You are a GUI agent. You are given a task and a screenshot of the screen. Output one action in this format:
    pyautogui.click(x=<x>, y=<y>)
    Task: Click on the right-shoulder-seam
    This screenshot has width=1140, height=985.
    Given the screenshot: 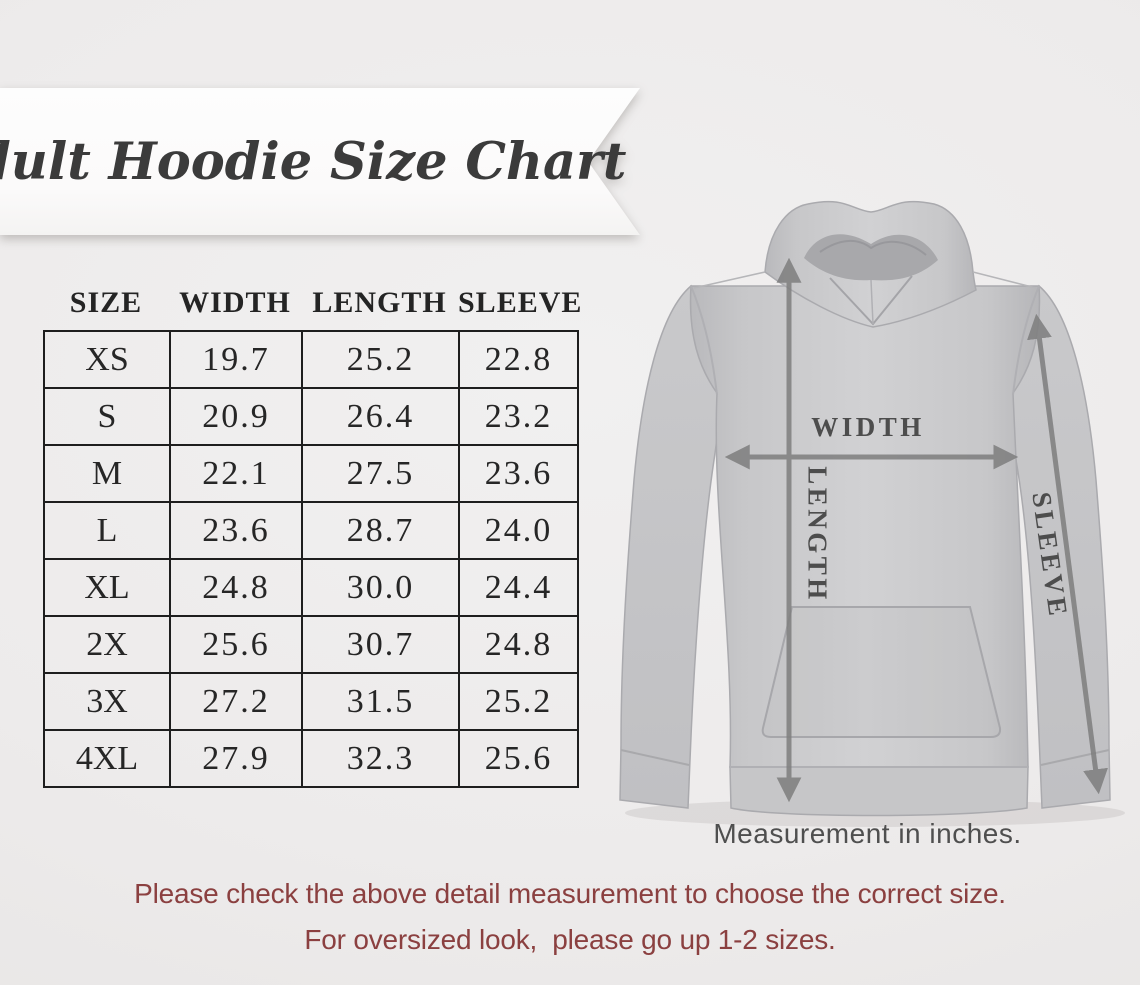 What is the action you would take?
    pyautogui.click(x=1004, y=280)
    